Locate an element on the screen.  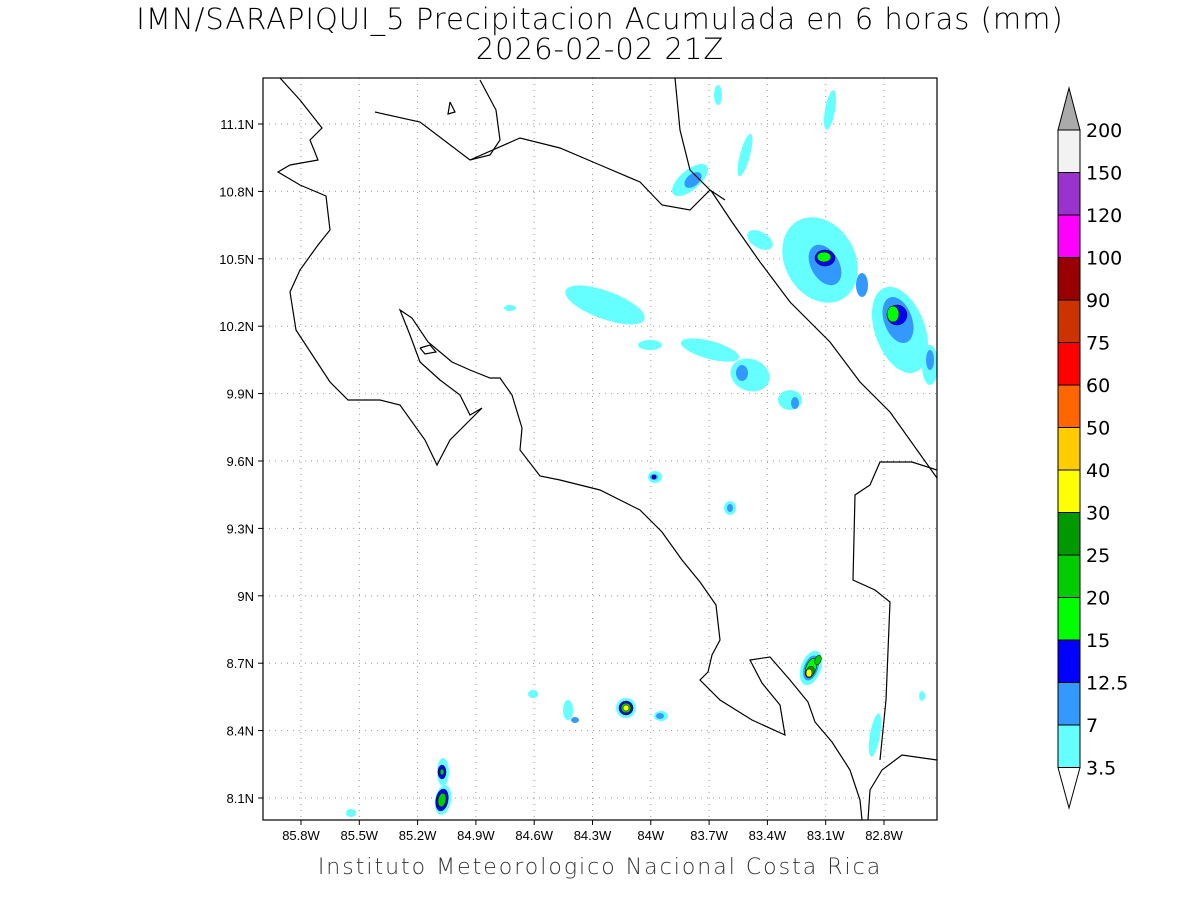
colorbar-label: 20 is located at coordinates (1098, 599).